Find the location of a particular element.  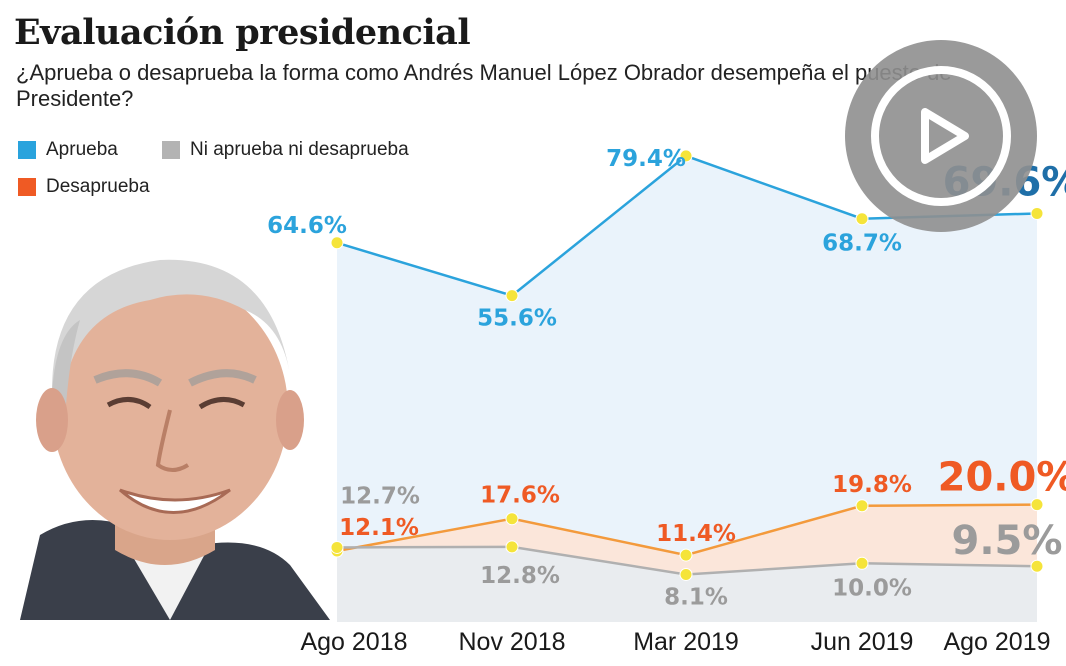

data-label-ni-aprueba: 9.5% is located at coordinates (1007, 541).